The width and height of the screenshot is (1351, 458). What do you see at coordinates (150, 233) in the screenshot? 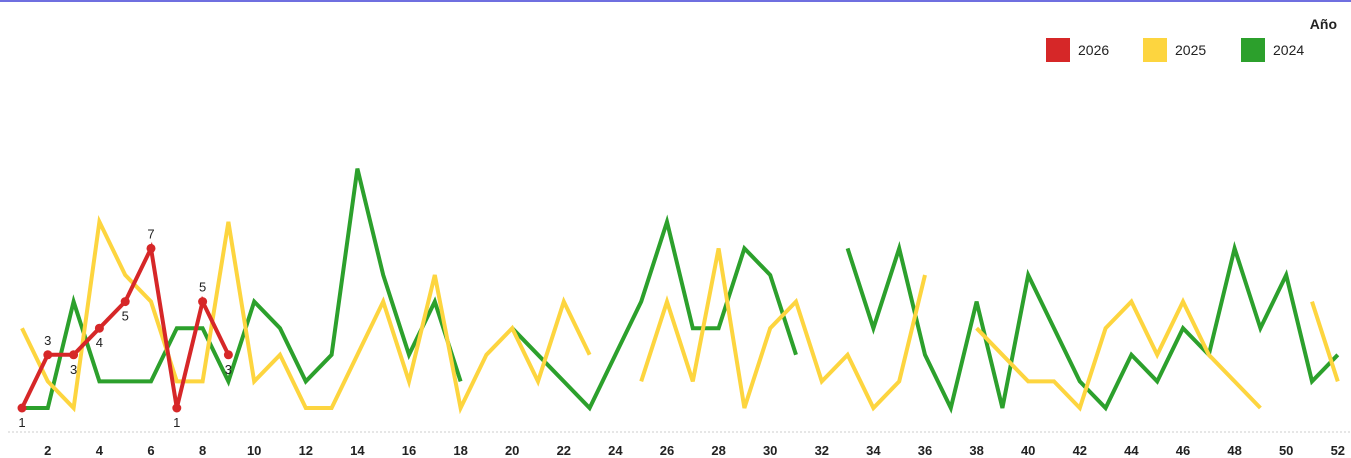
I see `data-label: 7` at bounding box center [150, 233].